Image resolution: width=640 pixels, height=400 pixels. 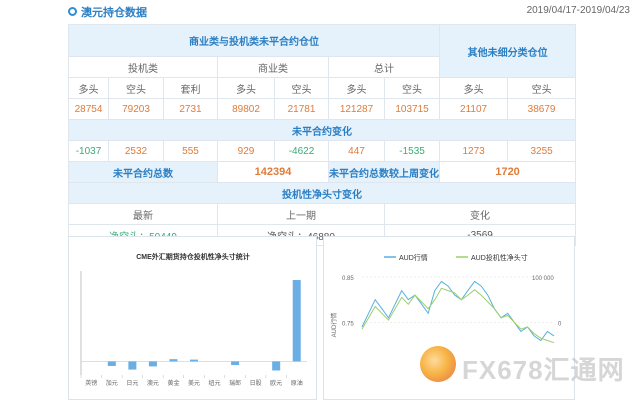 What do you see at coordinates (508, 172) in the screenshot?
I see `total-oi-change-value: 1720` at bounding box center [508, 172].